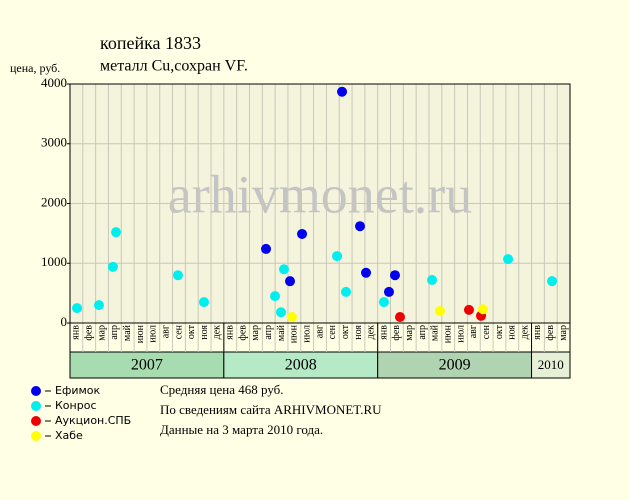  What do you see at coordinates (54, 261) in the screenshot?
I see `y-tick-label: 1000` at bounding box center [54, 261].